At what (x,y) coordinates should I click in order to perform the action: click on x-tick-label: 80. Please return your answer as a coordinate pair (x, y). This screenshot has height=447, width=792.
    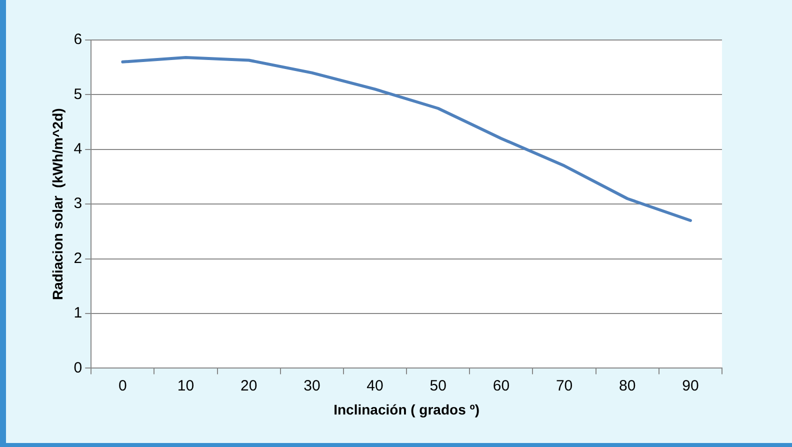
    Looking at the image, I should click on (627, 385).